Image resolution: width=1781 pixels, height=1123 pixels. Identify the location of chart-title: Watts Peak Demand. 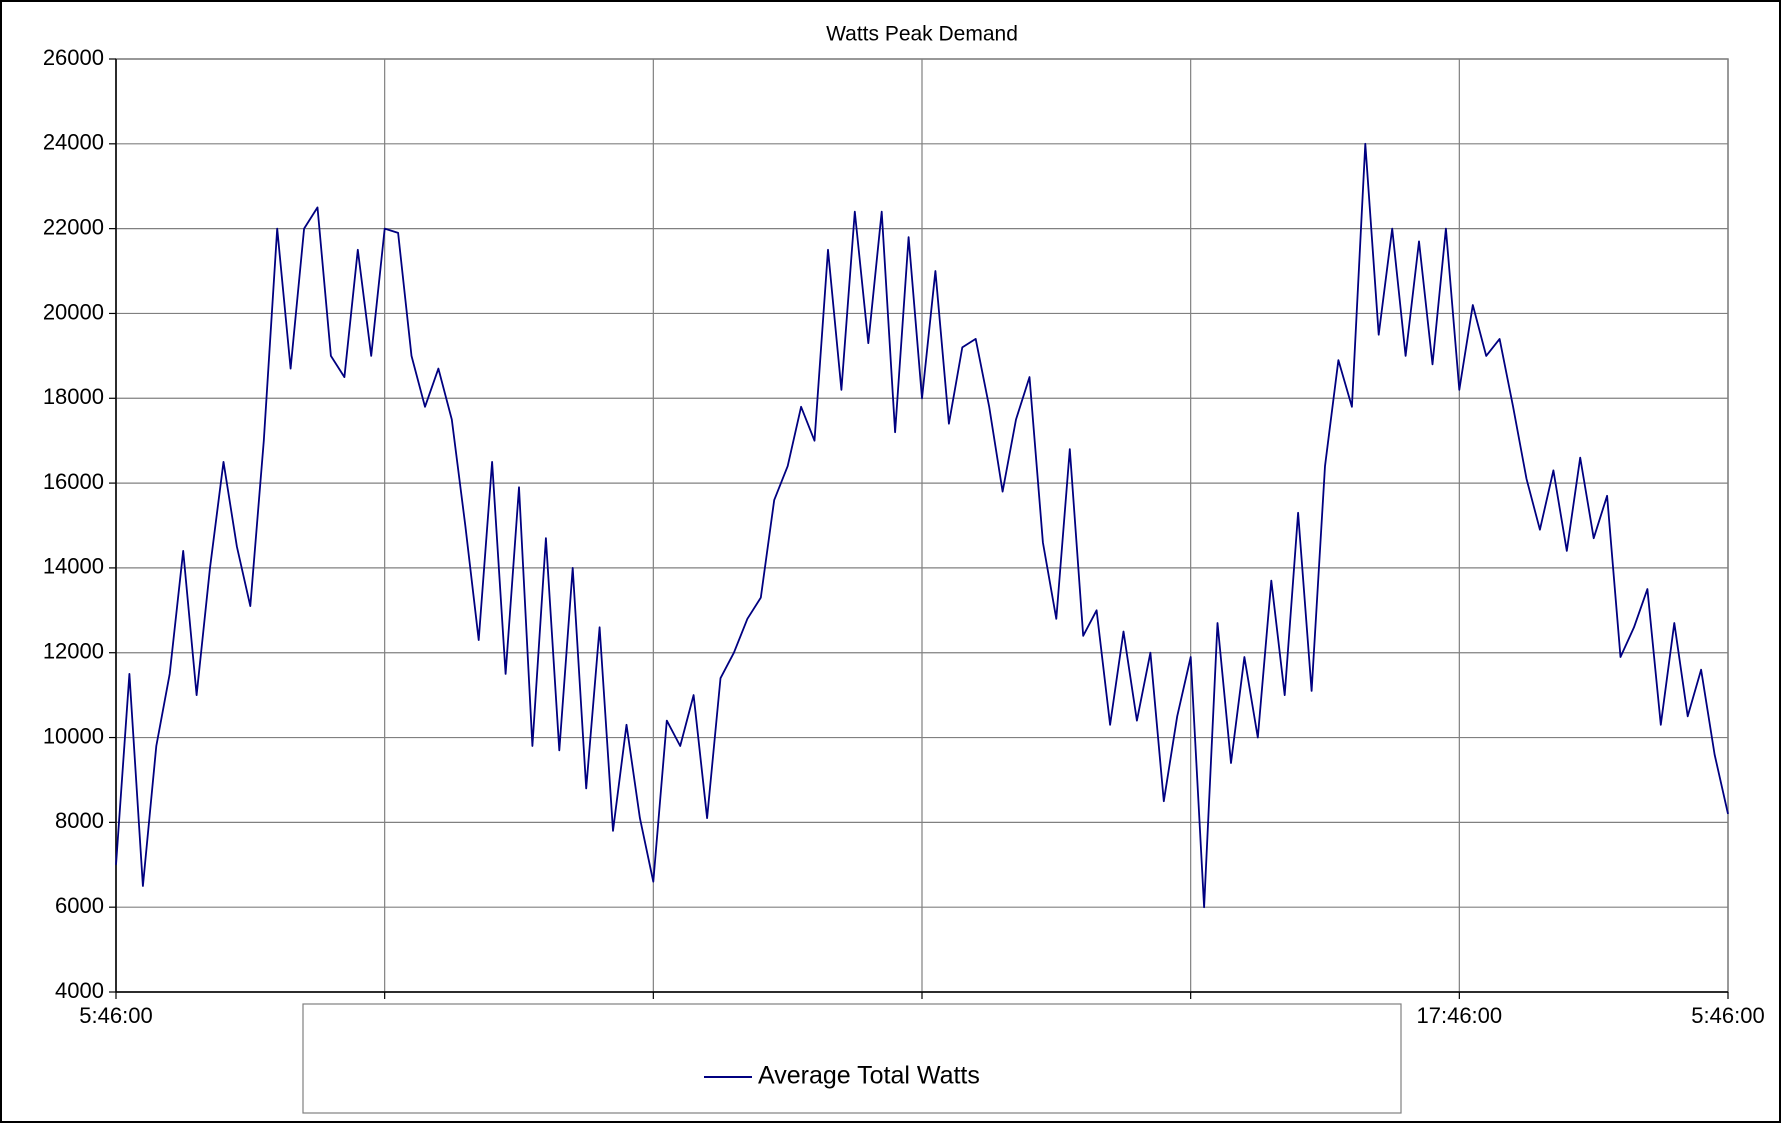
(922, 34).